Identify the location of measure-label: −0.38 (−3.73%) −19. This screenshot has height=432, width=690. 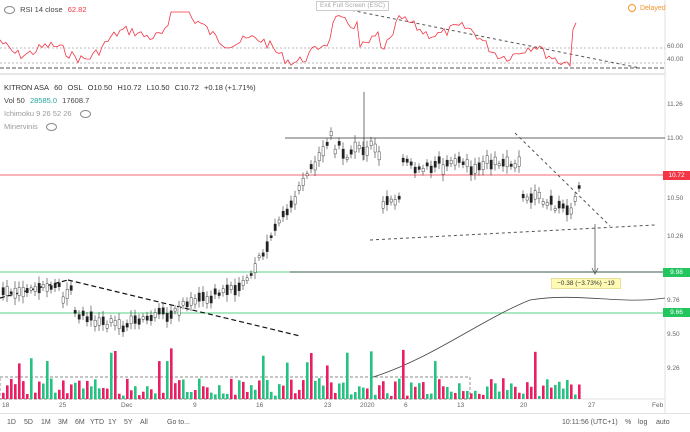
(586, 283).